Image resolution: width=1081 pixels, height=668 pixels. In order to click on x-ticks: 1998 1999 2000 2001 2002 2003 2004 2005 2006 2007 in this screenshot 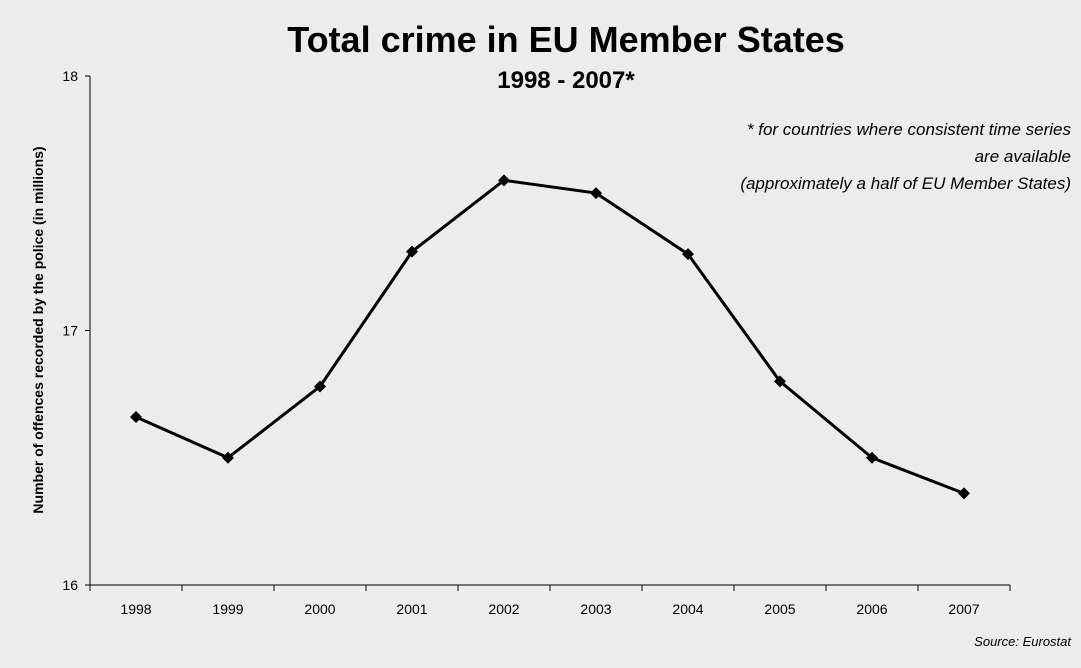, I will do `click(550, 601)`.